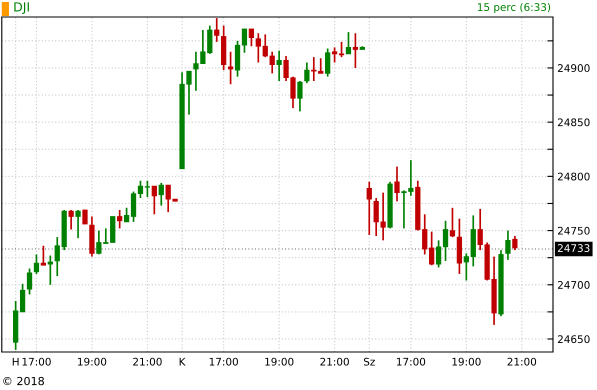 The width and height of the screenshot is (597, 390). What do you see at coordinates (574, 176) in the screenshot?
I see `y-tick-label: 24800` at bounding box center [574, 176].